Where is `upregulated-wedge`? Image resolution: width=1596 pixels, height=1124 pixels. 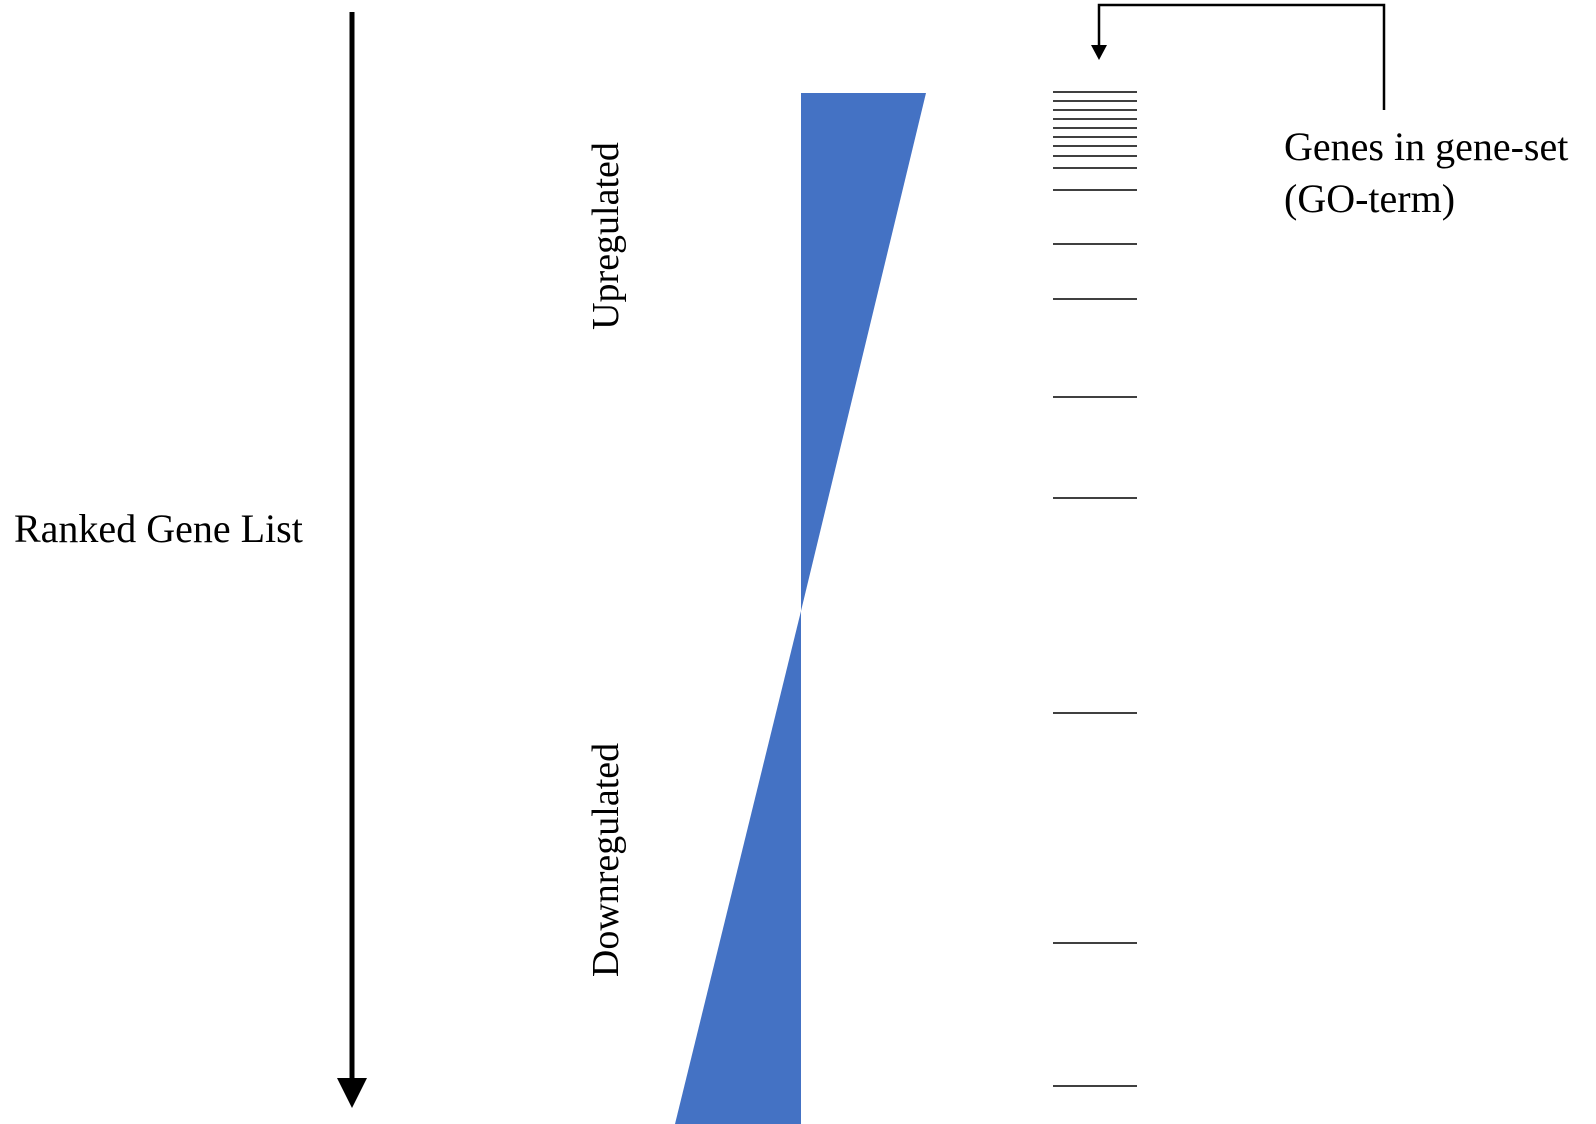
upregulated-wedge is located at coordinates (863, 352).